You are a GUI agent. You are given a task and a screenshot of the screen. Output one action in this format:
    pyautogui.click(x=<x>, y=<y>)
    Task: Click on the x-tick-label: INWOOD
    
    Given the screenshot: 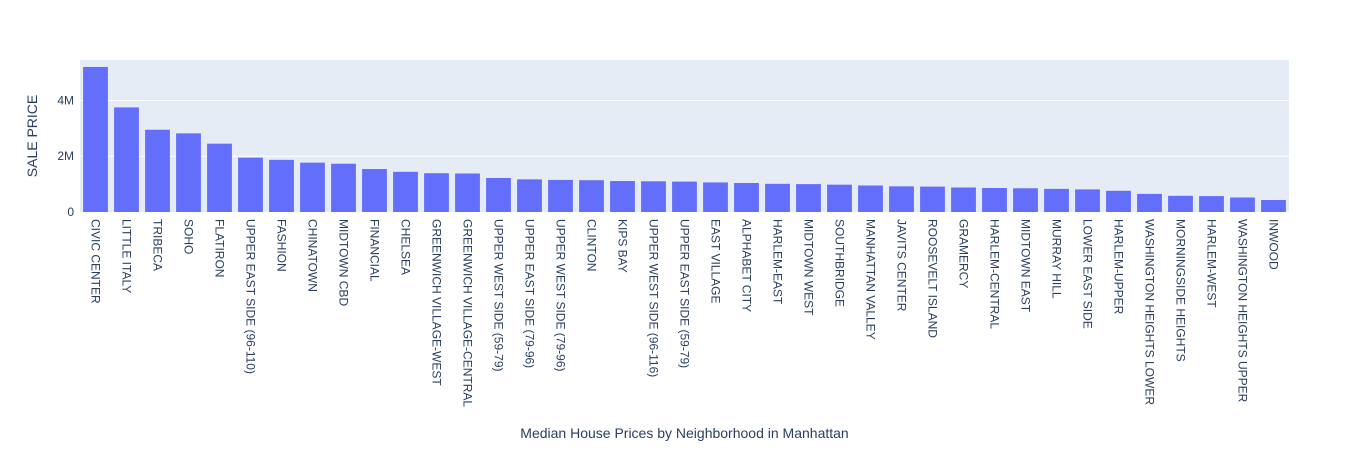 What is the action you would take?
    pyautogui.click(x=1274, y=244)
    